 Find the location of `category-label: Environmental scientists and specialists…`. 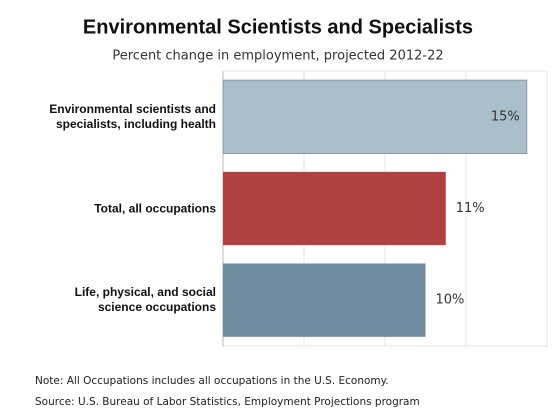

category-label: Environmental scientists and specialists… is located at coordinates (132, 116).